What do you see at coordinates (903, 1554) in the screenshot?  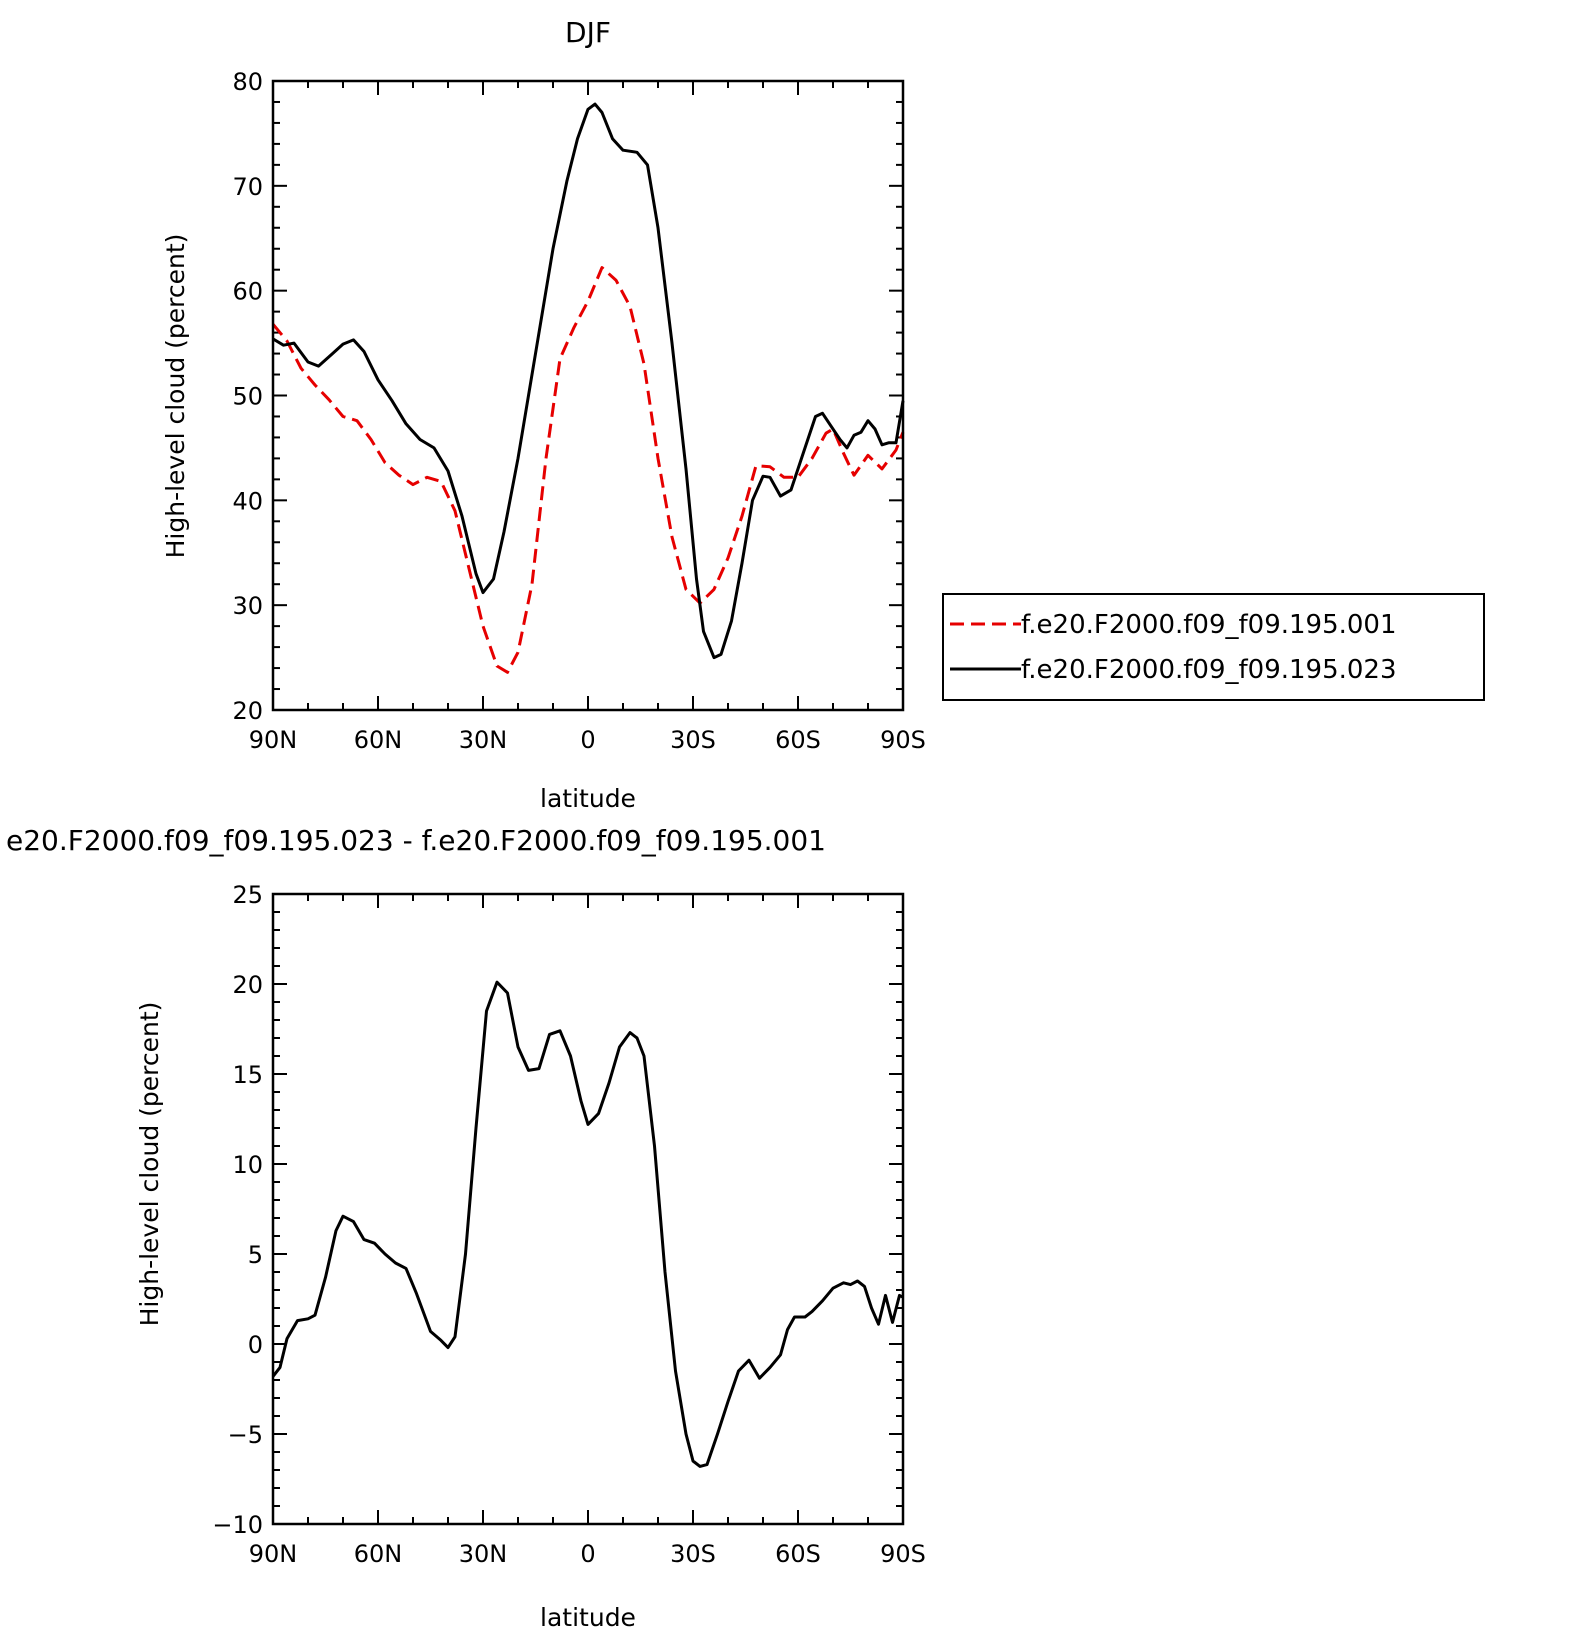 I see `bottom-xtick-label: 90S` at bounding box center [903, 1554].